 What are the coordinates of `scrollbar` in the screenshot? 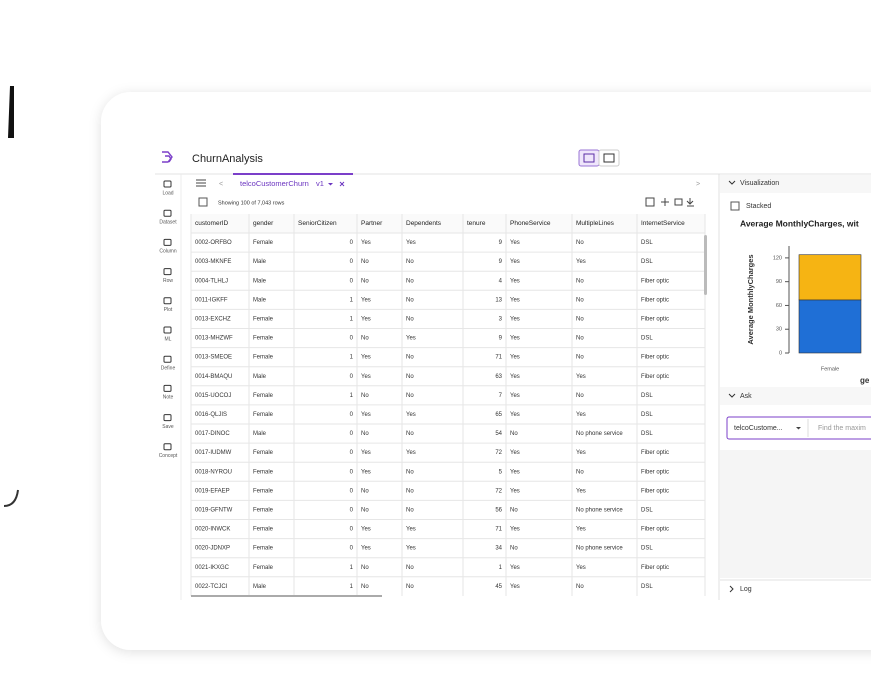 It's located at (705, 265).